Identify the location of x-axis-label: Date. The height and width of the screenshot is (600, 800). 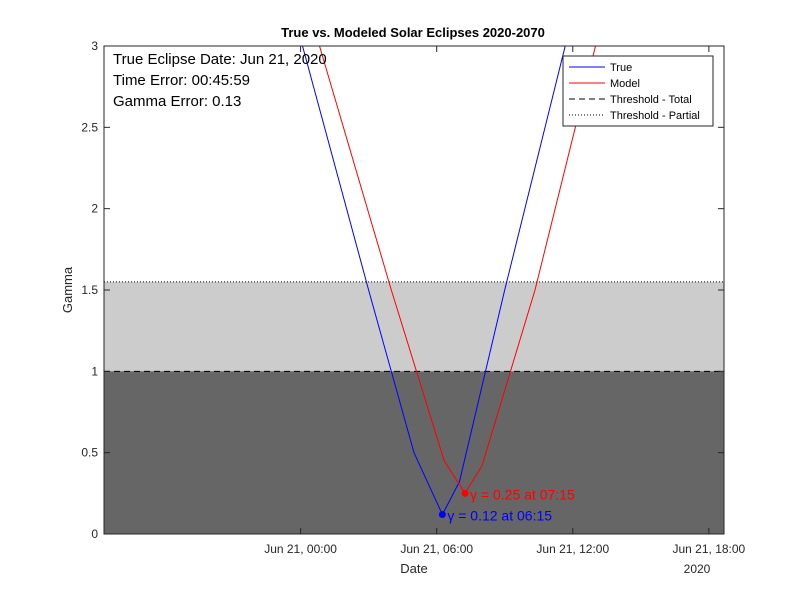
(413, 568).